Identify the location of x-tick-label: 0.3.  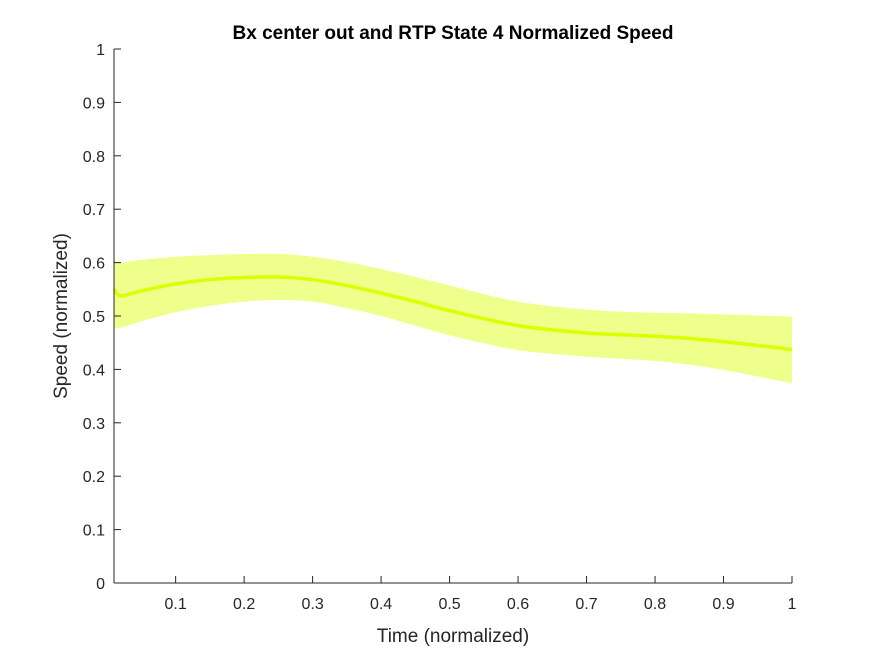
(312, 604).